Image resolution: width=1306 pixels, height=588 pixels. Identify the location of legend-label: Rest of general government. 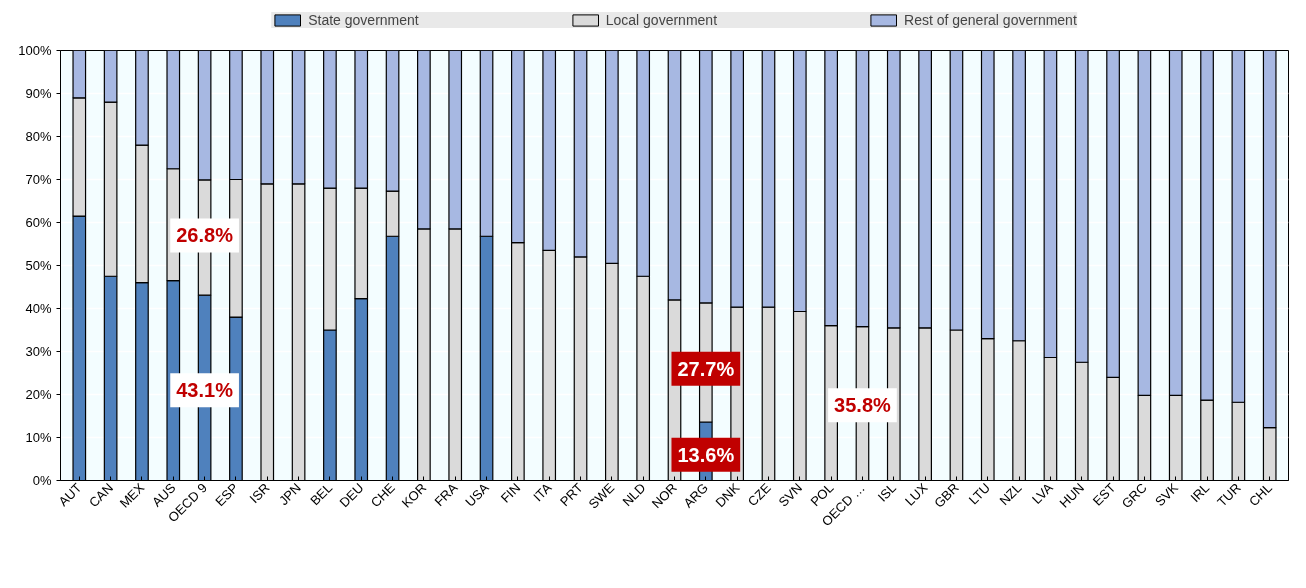
(990, 20).